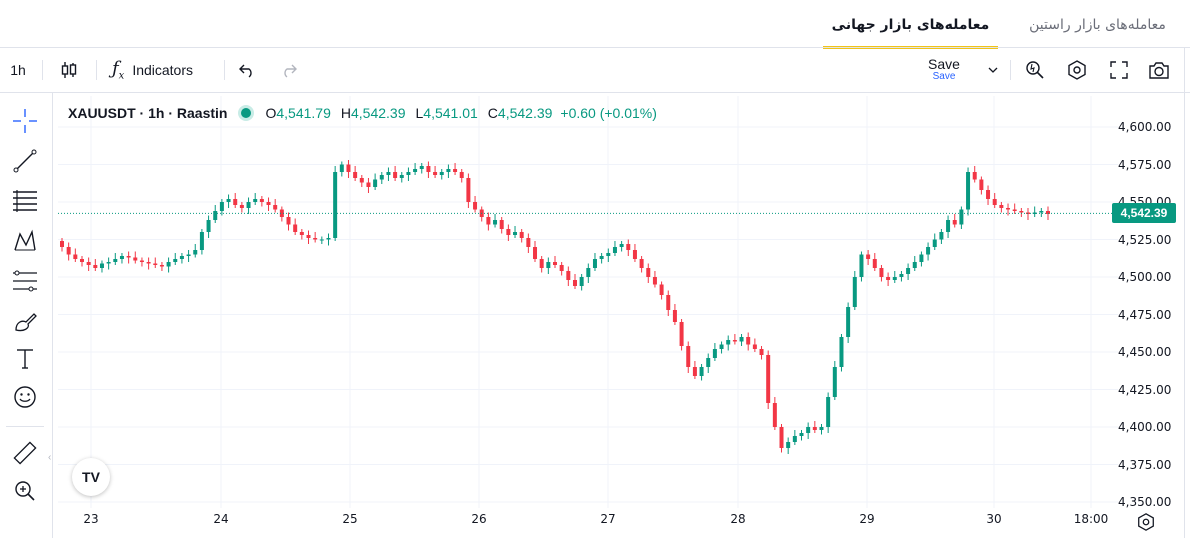 This screenshot has width=1190, height=538. What do you see at coordinates (1119, 70) in the screenshot?
I see `fullscreen-icon` at bounding box center [1119, 70].